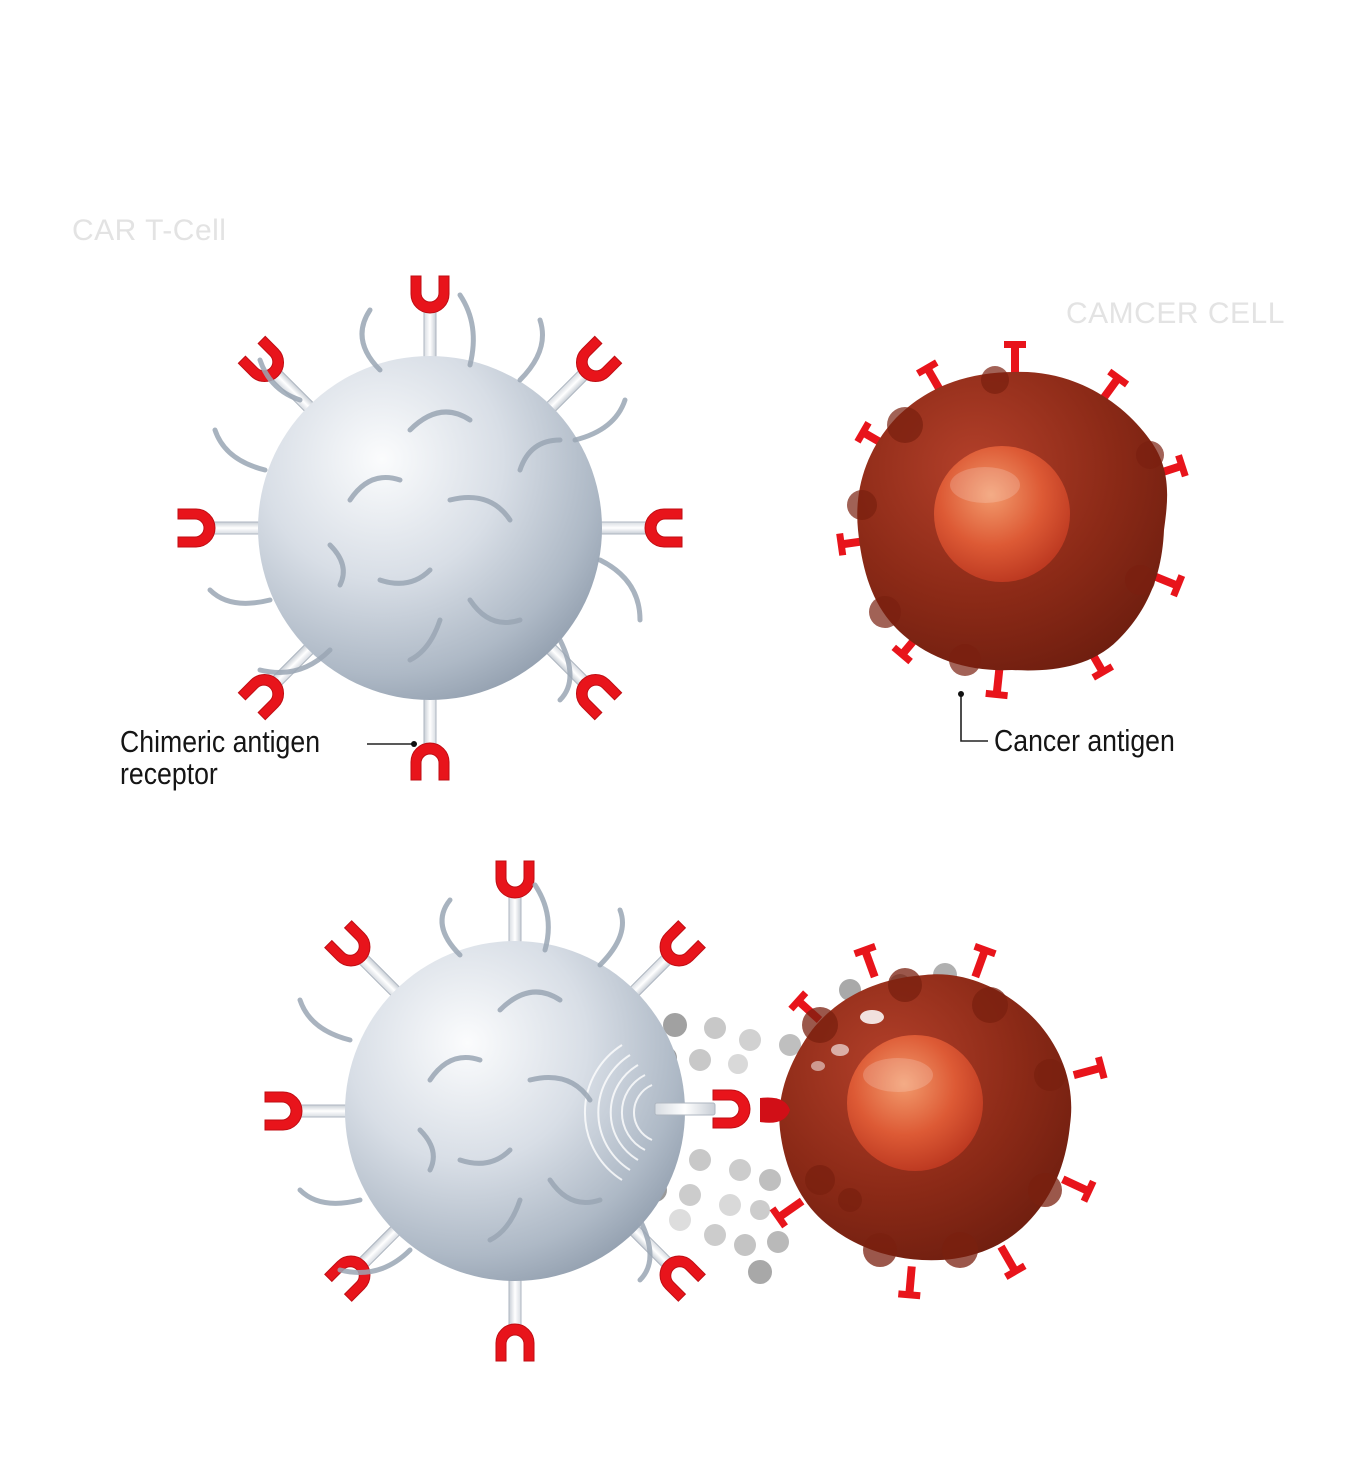 The image size is (1351, 1457). Describe the element at coordinates (169, 773) in the screenshot. I see `receptor-callout-line2: receptor` at that location.